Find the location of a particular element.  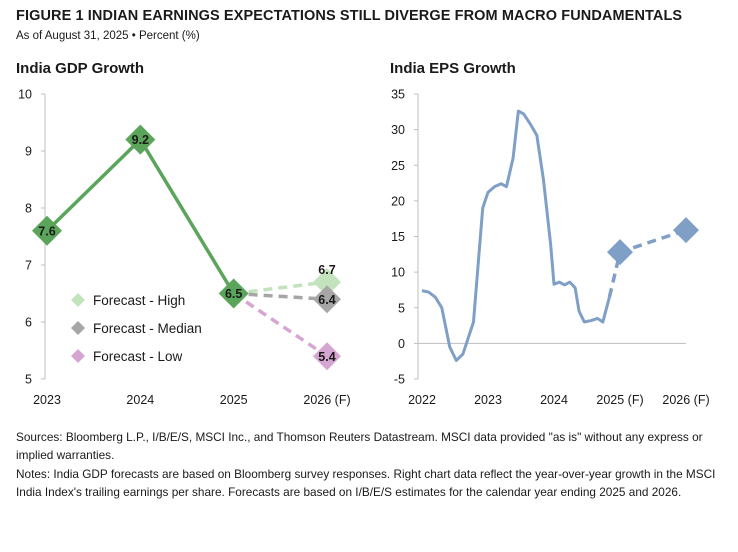

eps-chart-title: India EPS Growth is located at coordinates (453, 68).